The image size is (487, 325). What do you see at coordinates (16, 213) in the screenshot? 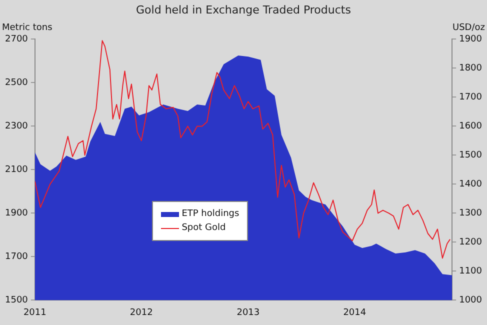
I see `y-tick-label: 1900` at bounding box center [16, 213].